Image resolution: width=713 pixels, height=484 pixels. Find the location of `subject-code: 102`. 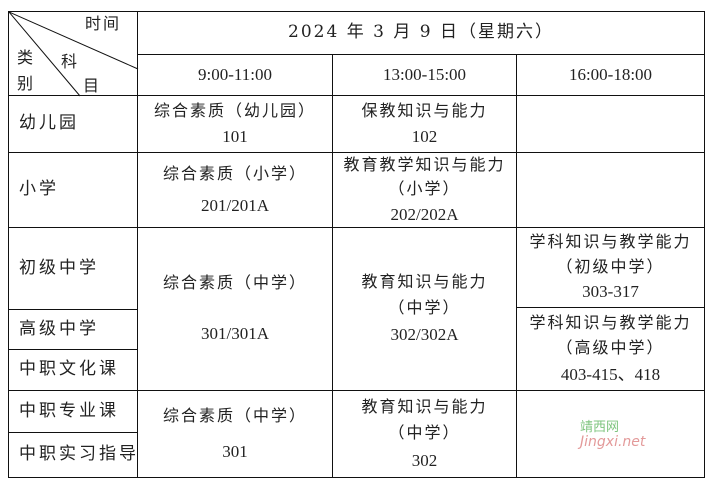

subject-code: 102 is located at coordinates (424, 136).